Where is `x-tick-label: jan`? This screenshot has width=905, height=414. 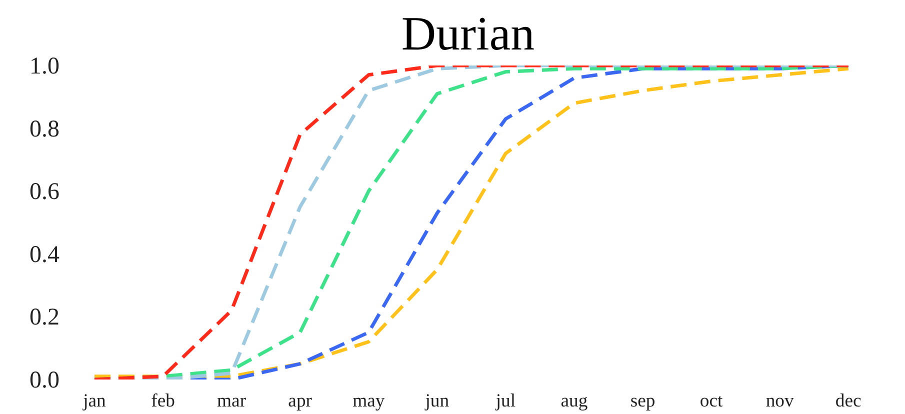 x-tick-label: jan is located at coordinates (94, 401).